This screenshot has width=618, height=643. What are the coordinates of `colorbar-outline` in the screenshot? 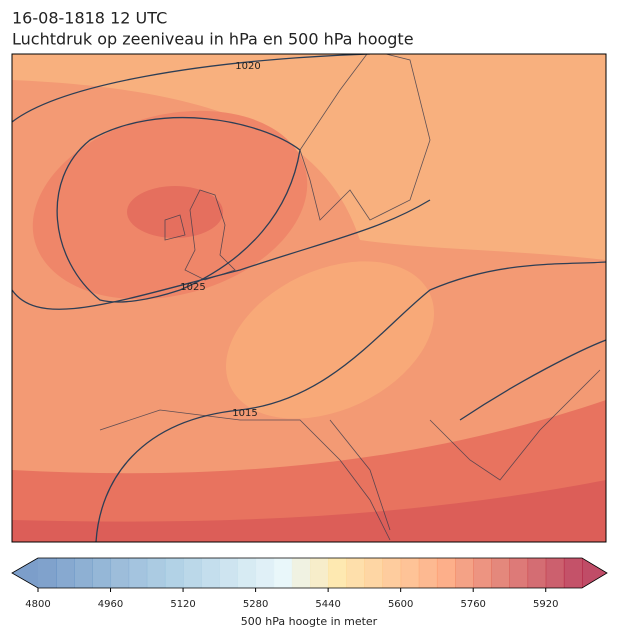 It's located at (309, 573).